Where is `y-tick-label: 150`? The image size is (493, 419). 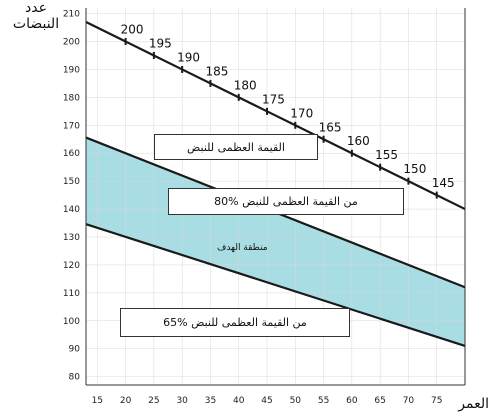 y-tick-label: 150 is located at coordinates (71, 182).